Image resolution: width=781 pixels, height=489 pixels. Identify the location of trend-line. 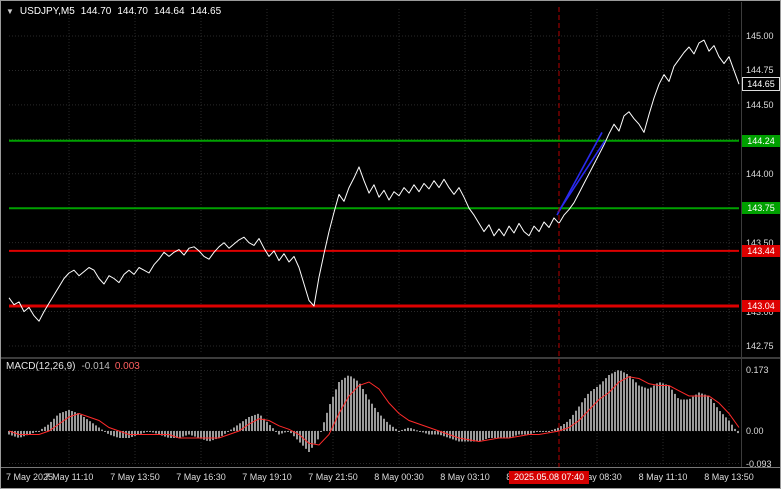
(581, 176).